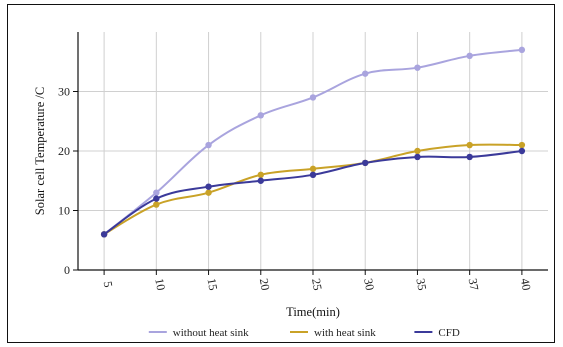 The image size is (563, 347). What do you see at coordinates (67, 270) in the screenshot?
I see `y-tick-label: 0` at bounding box center [67, 270].